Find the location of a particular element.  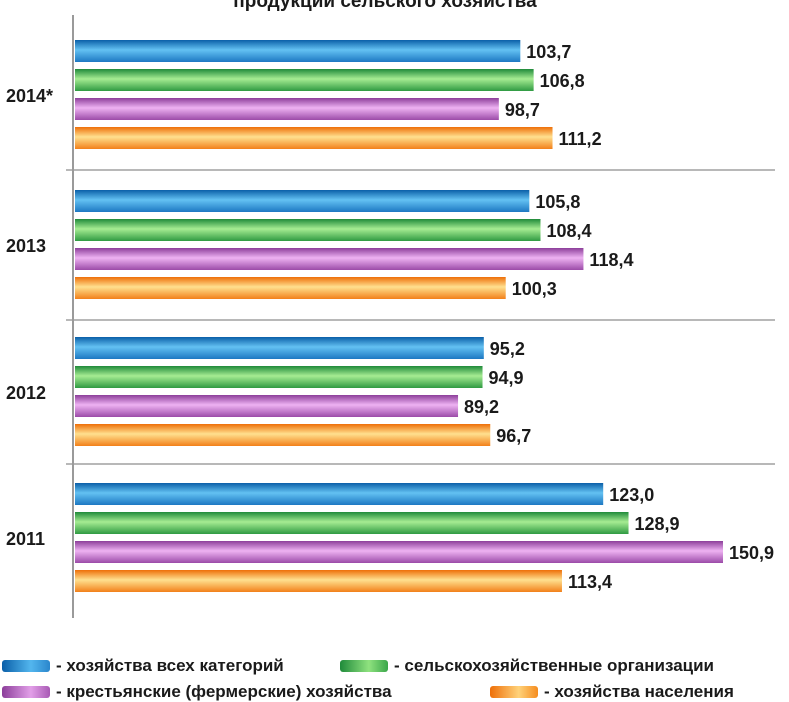

data-label-2012-series-4: 96,7 is located at coordinates (513, 436).